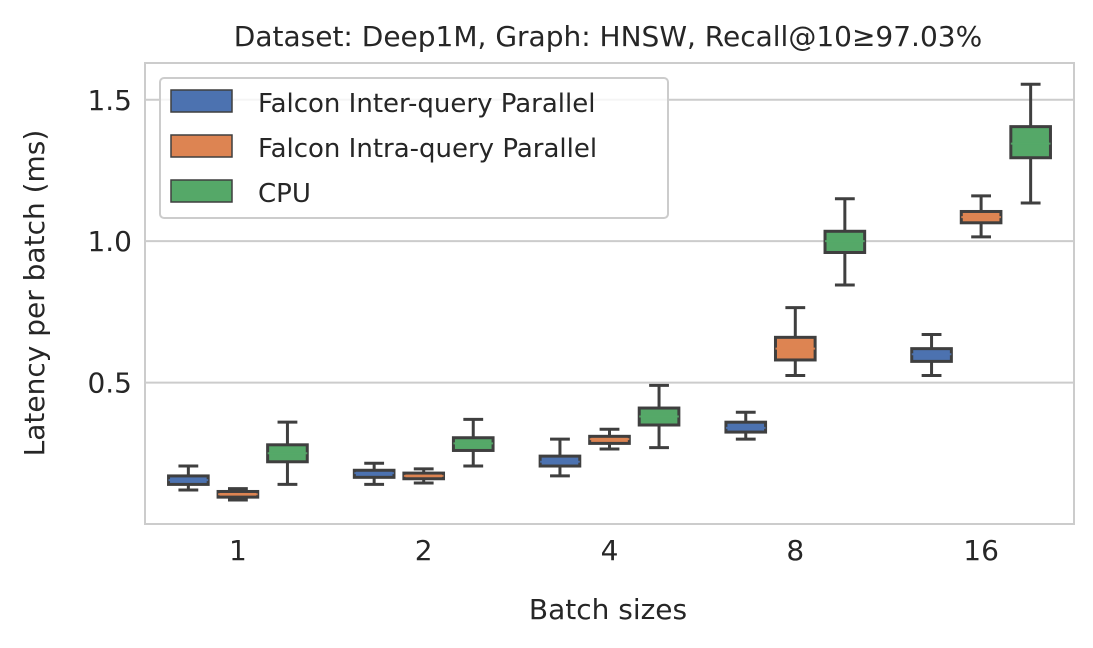 The height and width of the screenshot is (648, 1093). I want to click on x-axis-ticks: 1 2 4 8 16, so click(614, 550).